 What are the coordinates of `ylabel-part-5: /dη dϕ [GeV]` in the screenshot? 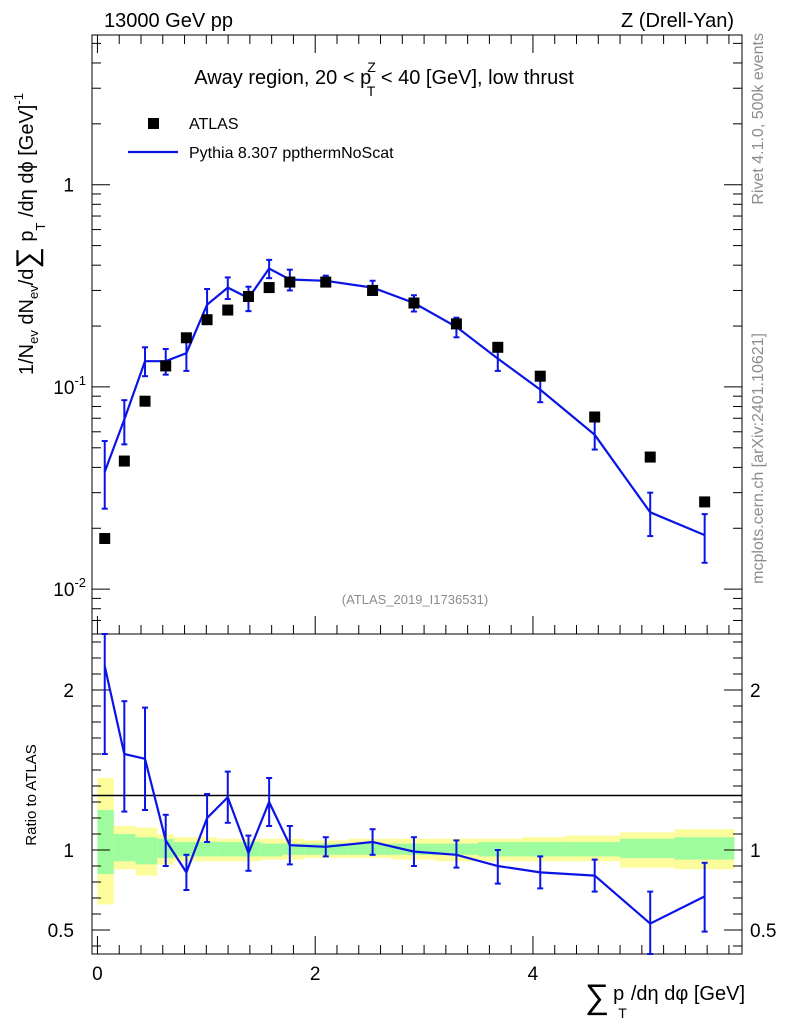 It's located at (27, 164).